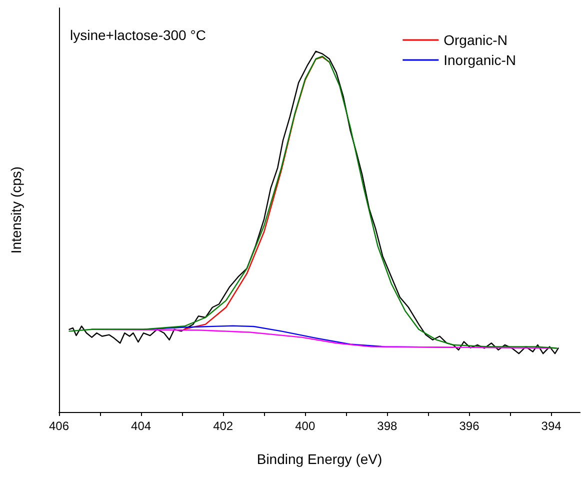 The width and height of the screenshot is (581, 483). I want to click on legend-label: Inorganic-N, so click(480, 60).